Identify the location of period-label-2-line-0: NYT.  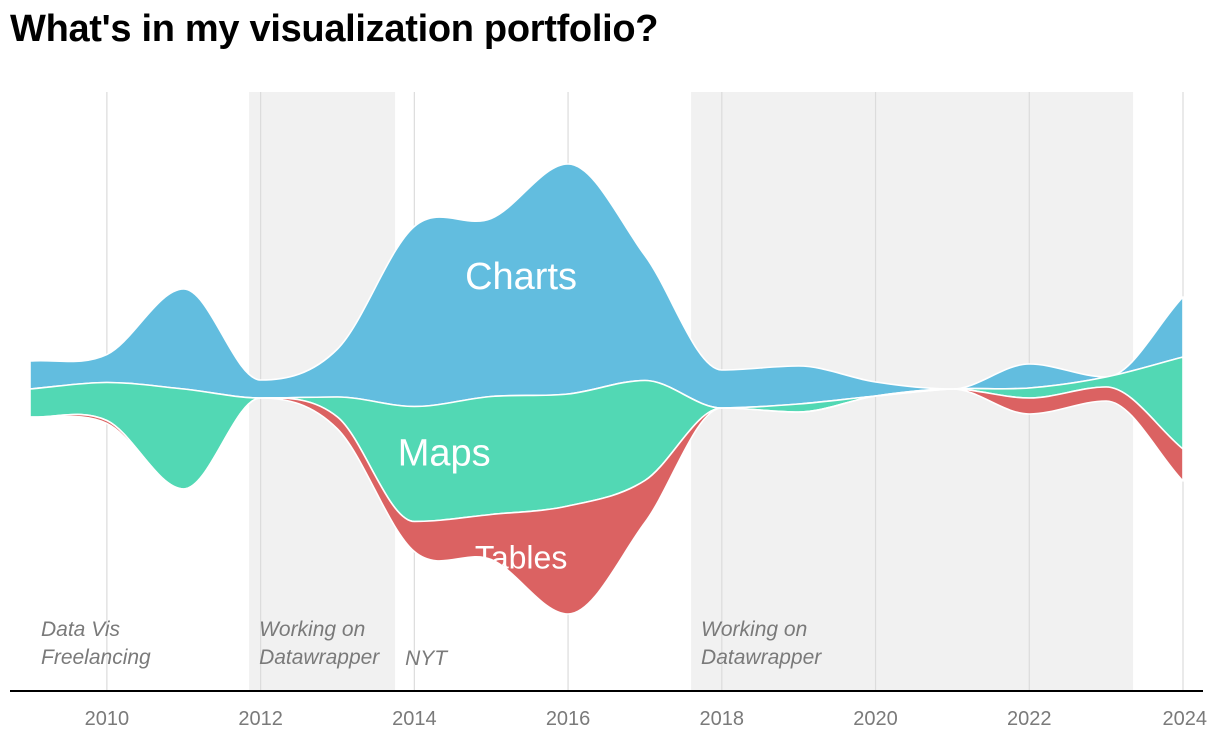
(427, 658).